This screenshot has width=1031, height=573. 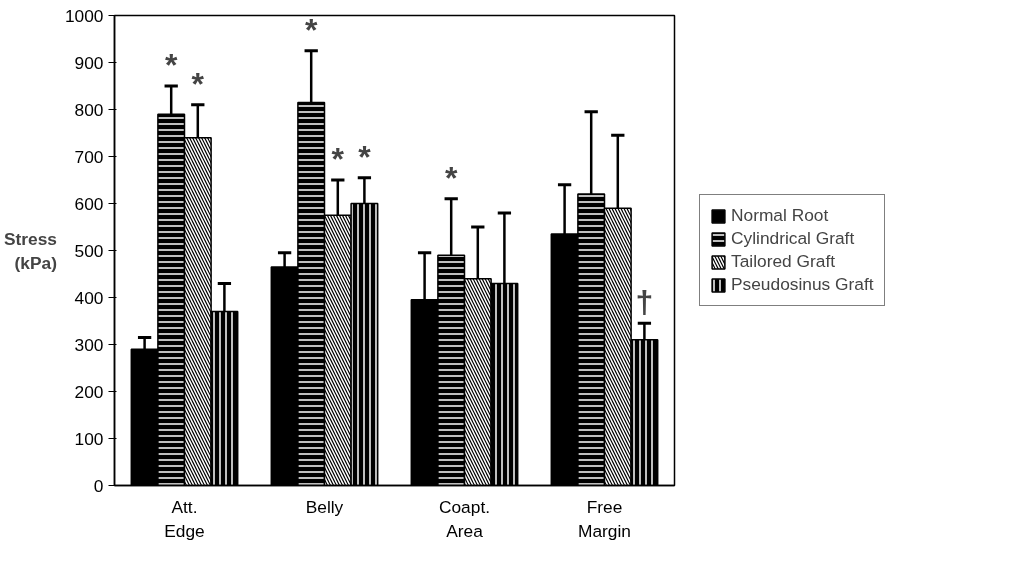 I want to click on legend-label: Cylindrical Graft, so click(x=793, y=238).